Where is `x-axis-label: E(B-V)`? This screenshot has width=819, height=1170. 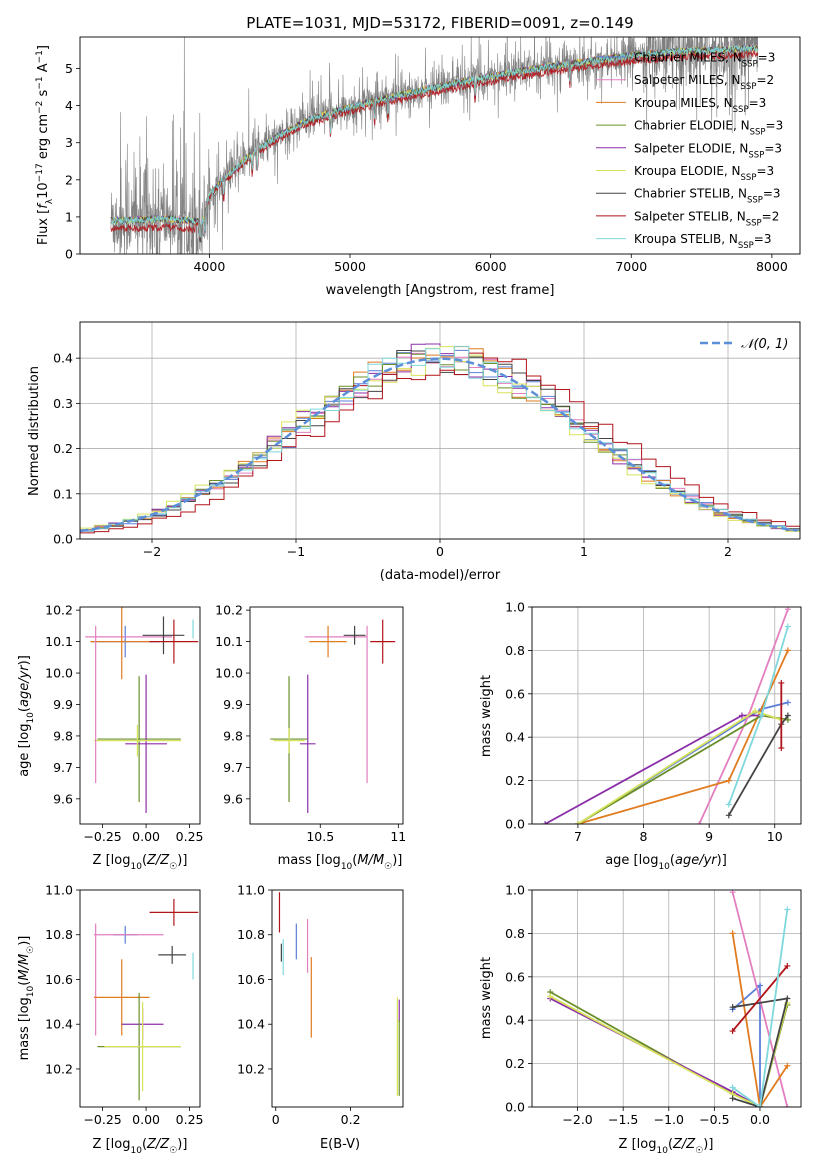
x-axis-label: E(B-V) is located at coordinates (340, 1144).